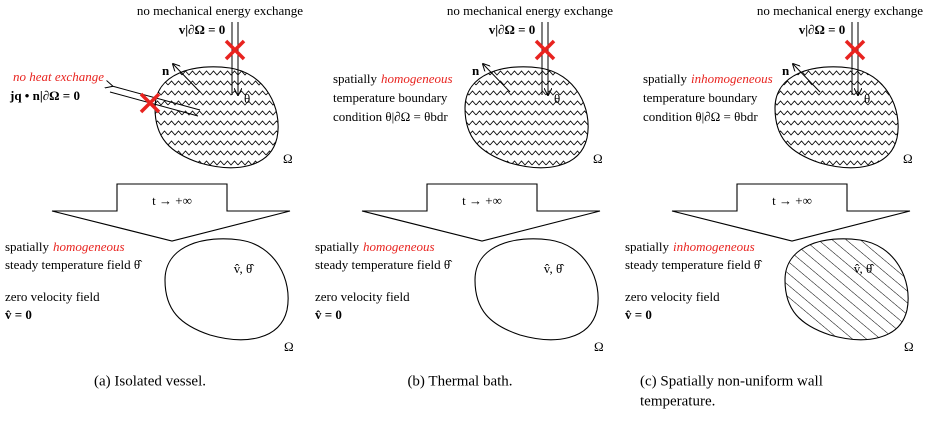 The height and width of the screenshot is (421, 927). I want to click on caption: (c) Spatially non-uniform wall, so click(731, 381).